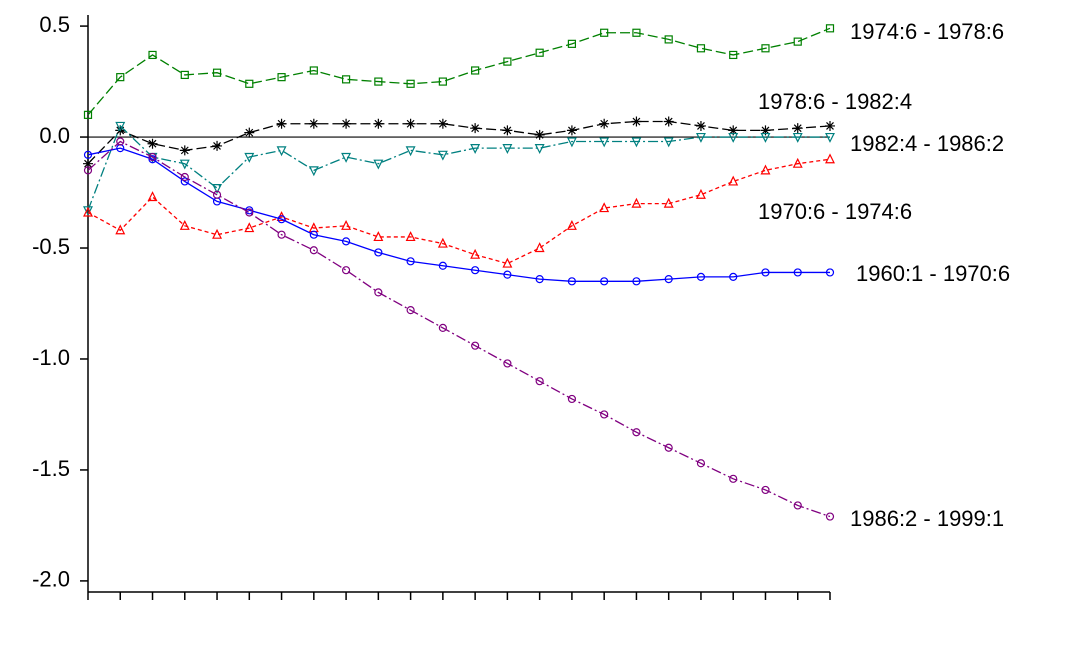 The height and width of the screenshot is (645, 1075). Describe the element at coordinates (51, 468) in the screenshot. I see `y-tick-label: -1.5` at that location.